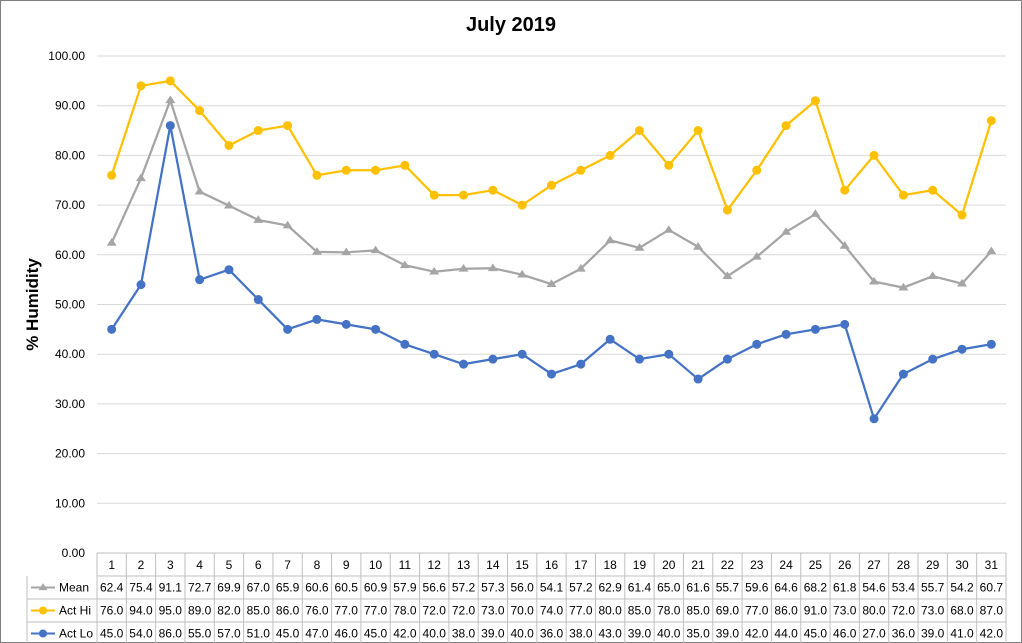 The height and width of the screenshot is (643, 1022). Describe the element at coordinates (552, 565) in the screenshot. I see `x-tick-label: 16` at that location.